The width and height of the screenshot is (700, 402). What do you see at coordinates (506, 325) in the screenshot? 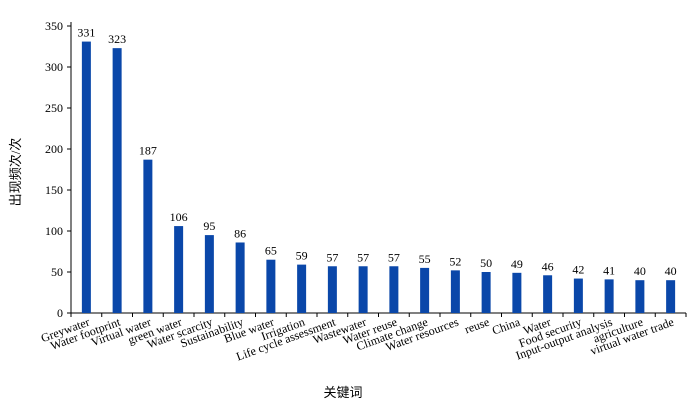
I see `category-label: China` at bounding box center [506, 325].